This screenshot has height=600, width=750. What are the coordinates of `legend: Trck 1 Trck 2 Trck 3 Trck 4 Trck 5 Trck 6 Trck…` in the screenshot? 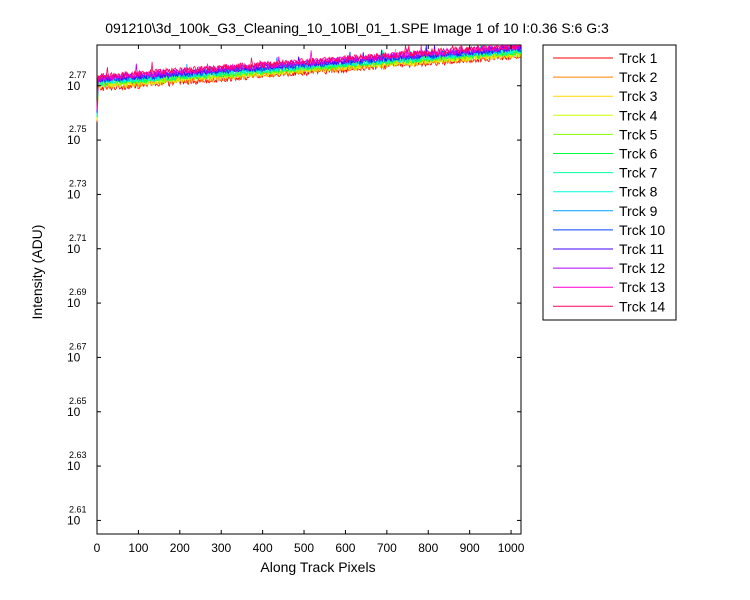 It's located at (609, 182).